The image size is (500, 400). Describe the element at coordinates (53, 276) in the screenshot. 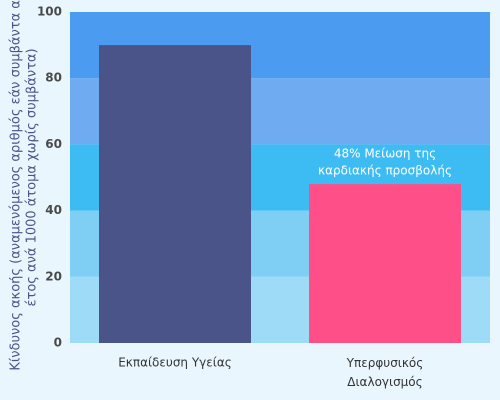

I see `y-tick-label: 20` at that location.